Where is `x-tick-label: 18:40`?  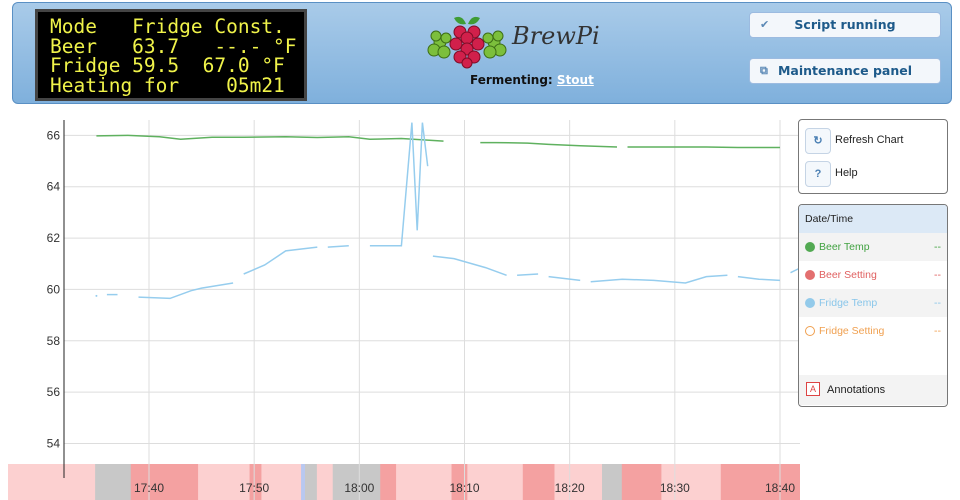
x-tick-label: 18:40 is located at coordinates (780, 488).